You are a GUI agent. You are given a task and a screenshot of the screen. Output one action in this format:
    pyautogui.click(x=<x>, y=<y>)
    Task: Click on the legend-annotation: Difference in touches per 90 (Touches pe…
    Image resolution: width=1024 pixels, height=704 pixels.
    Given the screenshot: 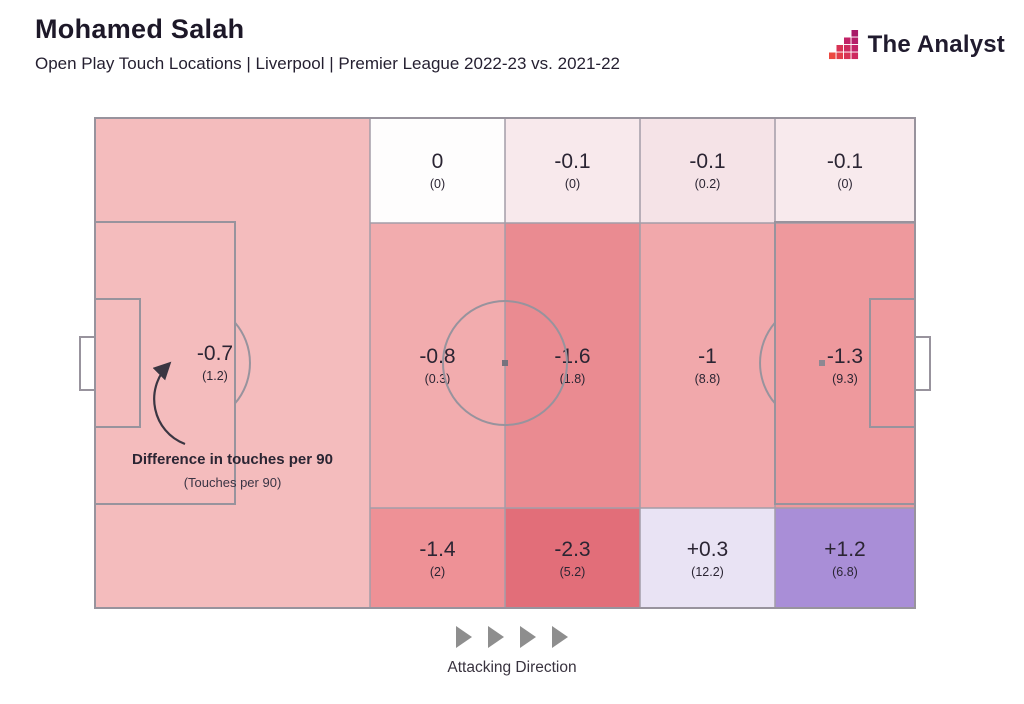 What is the action you would take?
    pyautogui.click(x=232, y=470)
    